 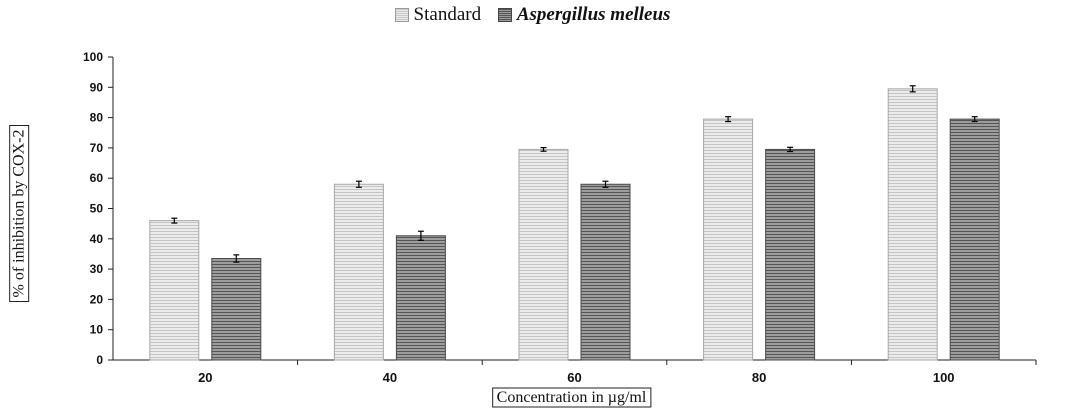 I want to click on y-axis-title: % of inhibition by COX-2, so click(x=19, y=214).